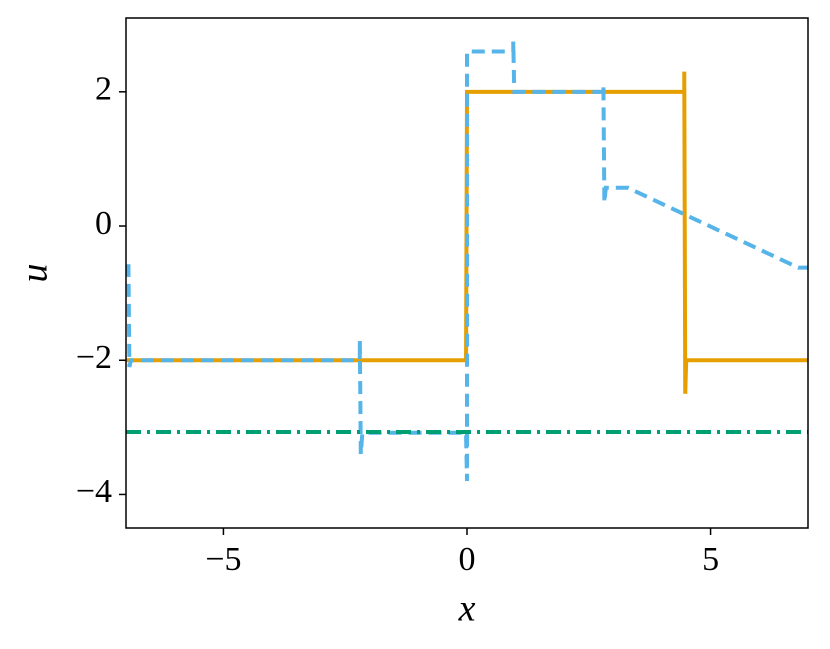 This screenshot has width=830, height=649. I want to click on y-tick-label: 0, so click(103, 223).